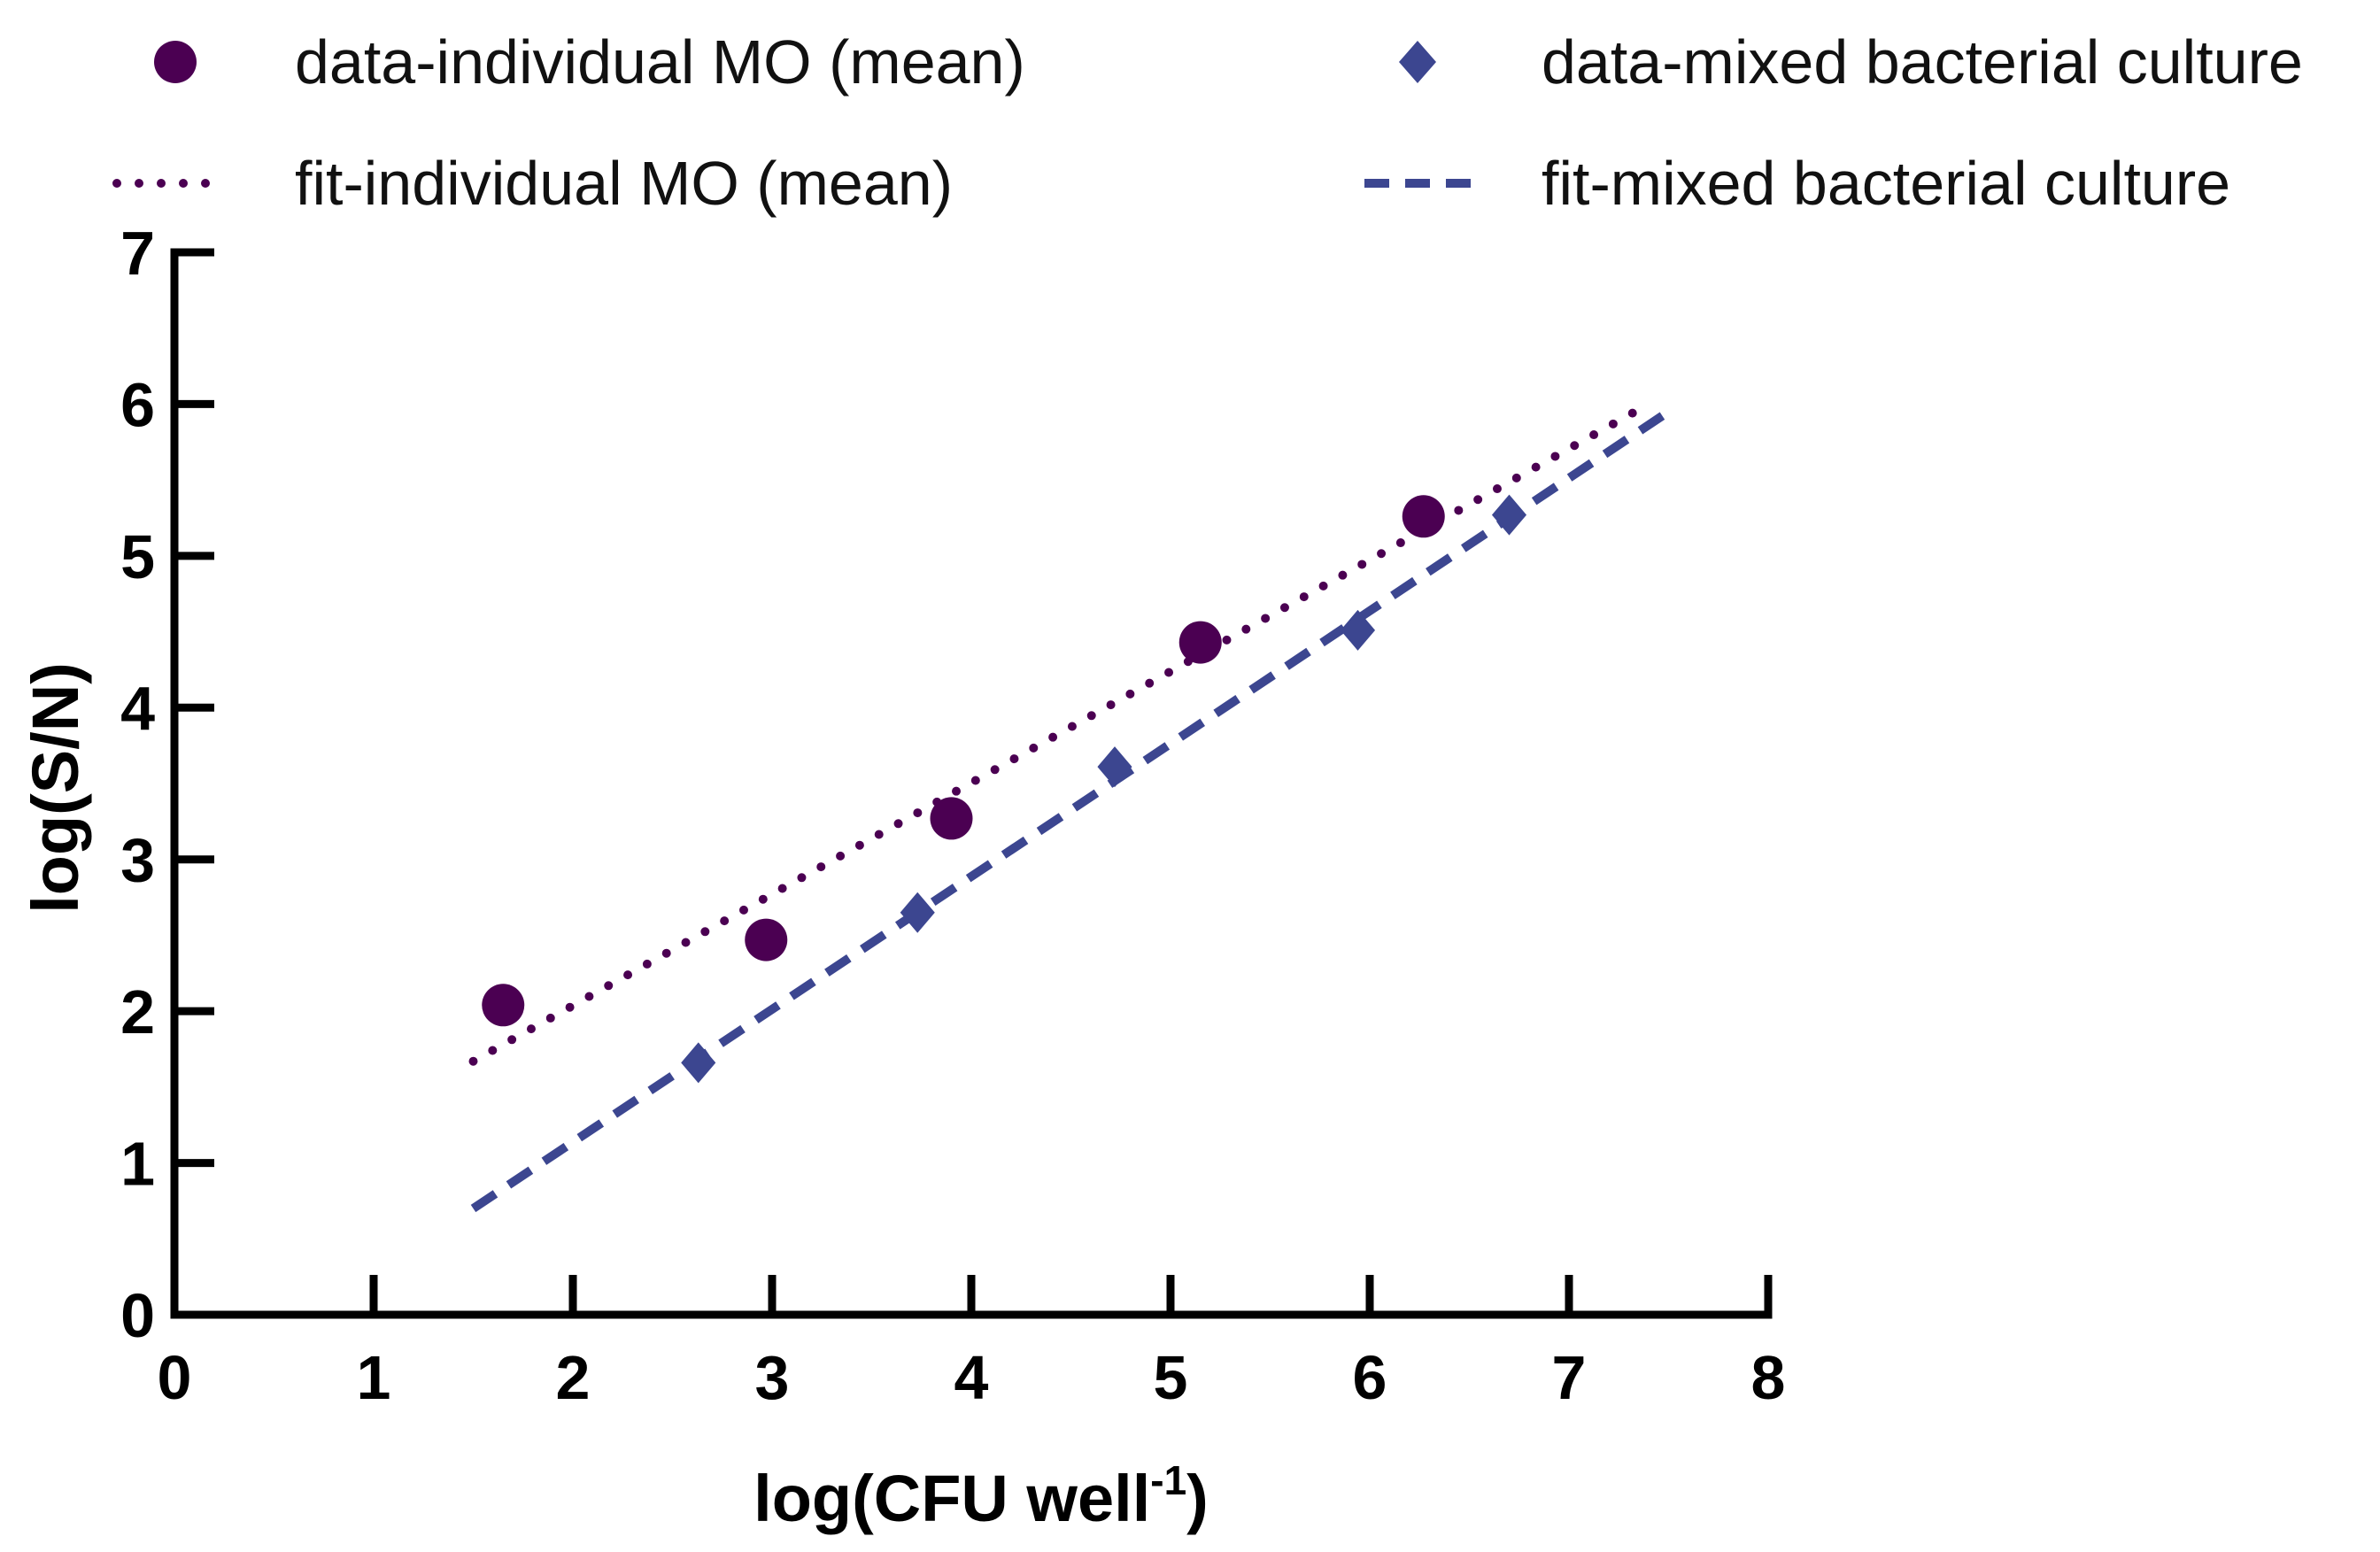 This screenshot has height=1552, width=2380. I want to click on legend-label-individual-fit: fit-individual MO (mean), so click(624, 183).